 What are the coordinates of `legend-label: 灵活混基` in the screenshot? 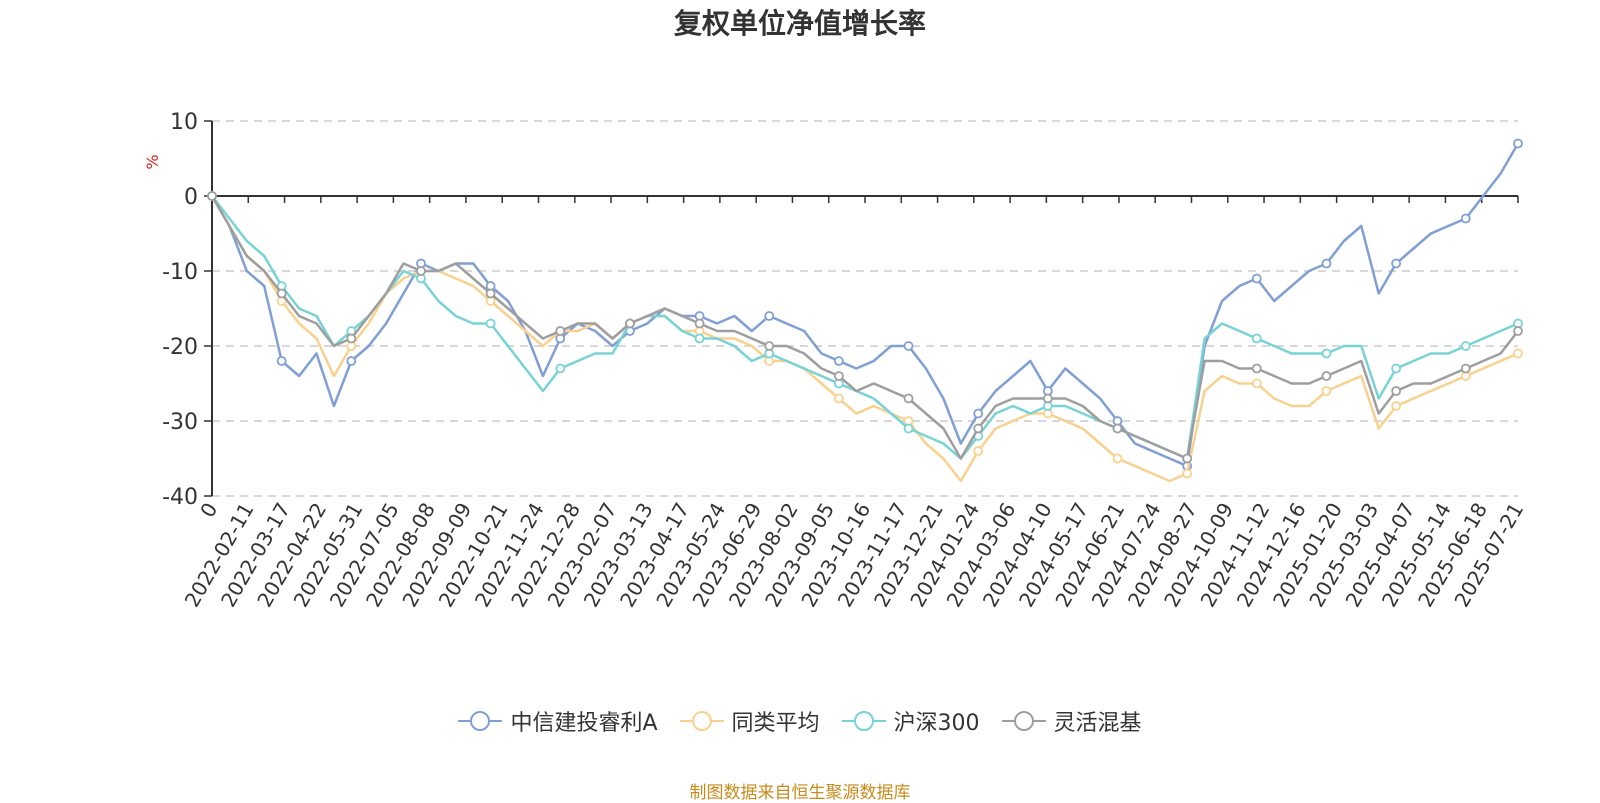 It's located at (1097, 723).